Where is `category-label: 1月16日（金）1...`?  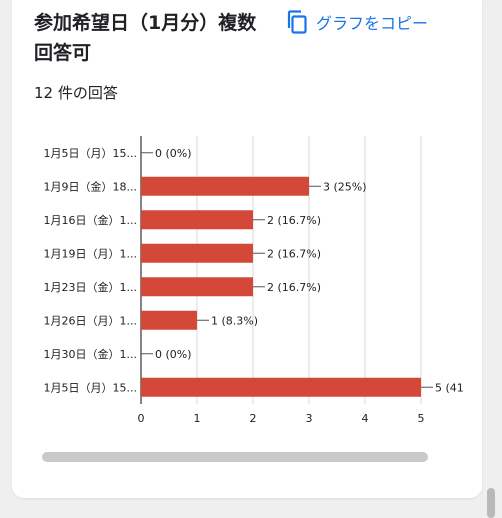 category-label: 1月16日（金）1... is located at coordinates (90, 220).